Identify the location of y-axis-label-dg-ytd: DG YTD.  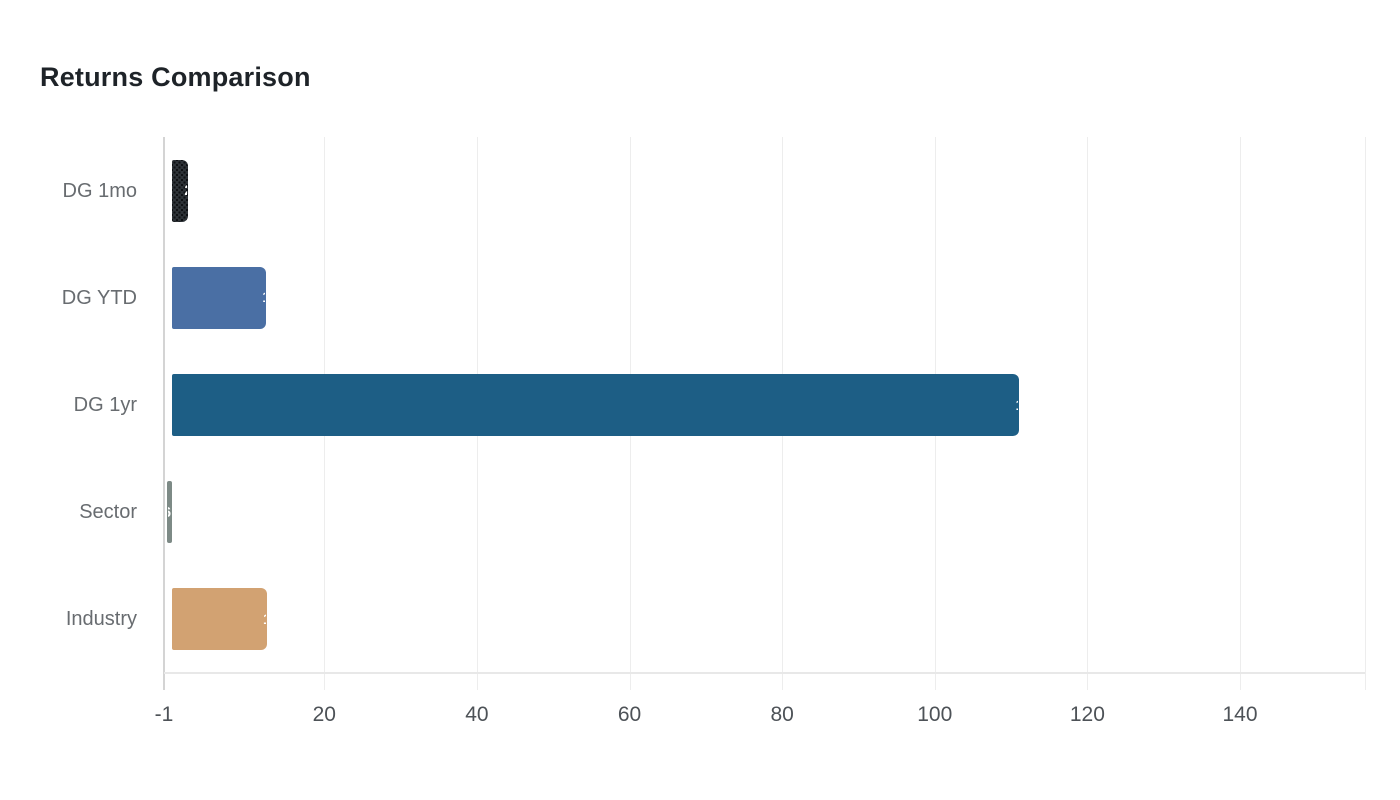
(99, 297).